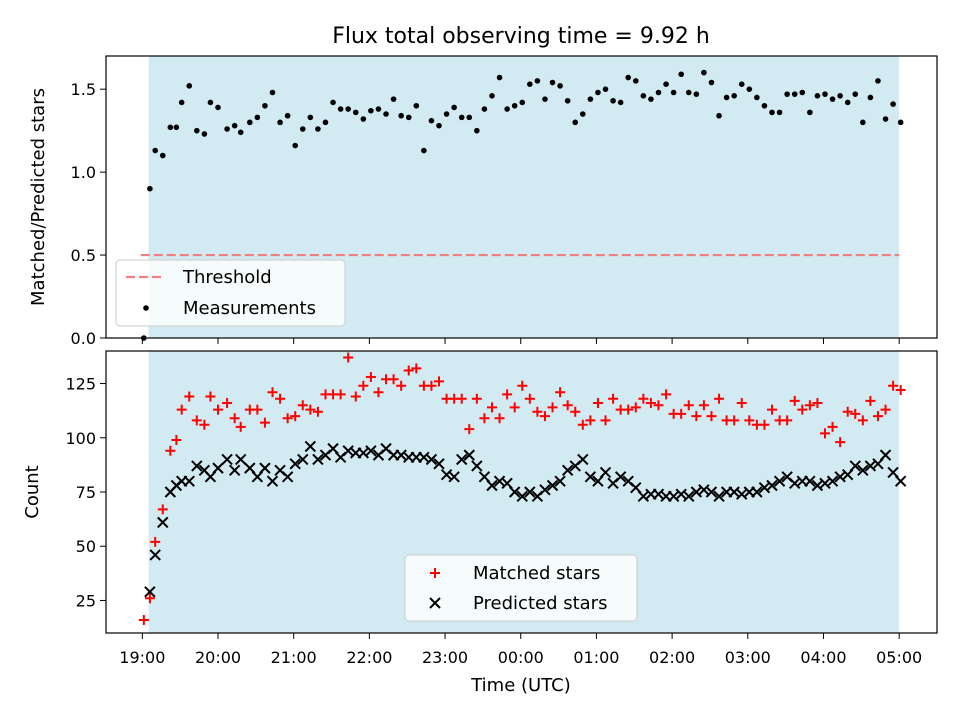 The width and height of the screenshot is (960, 720). Describe the element at coordinates (86, 600) in the screenshot. I see `y-tick-label: 25` at that location.